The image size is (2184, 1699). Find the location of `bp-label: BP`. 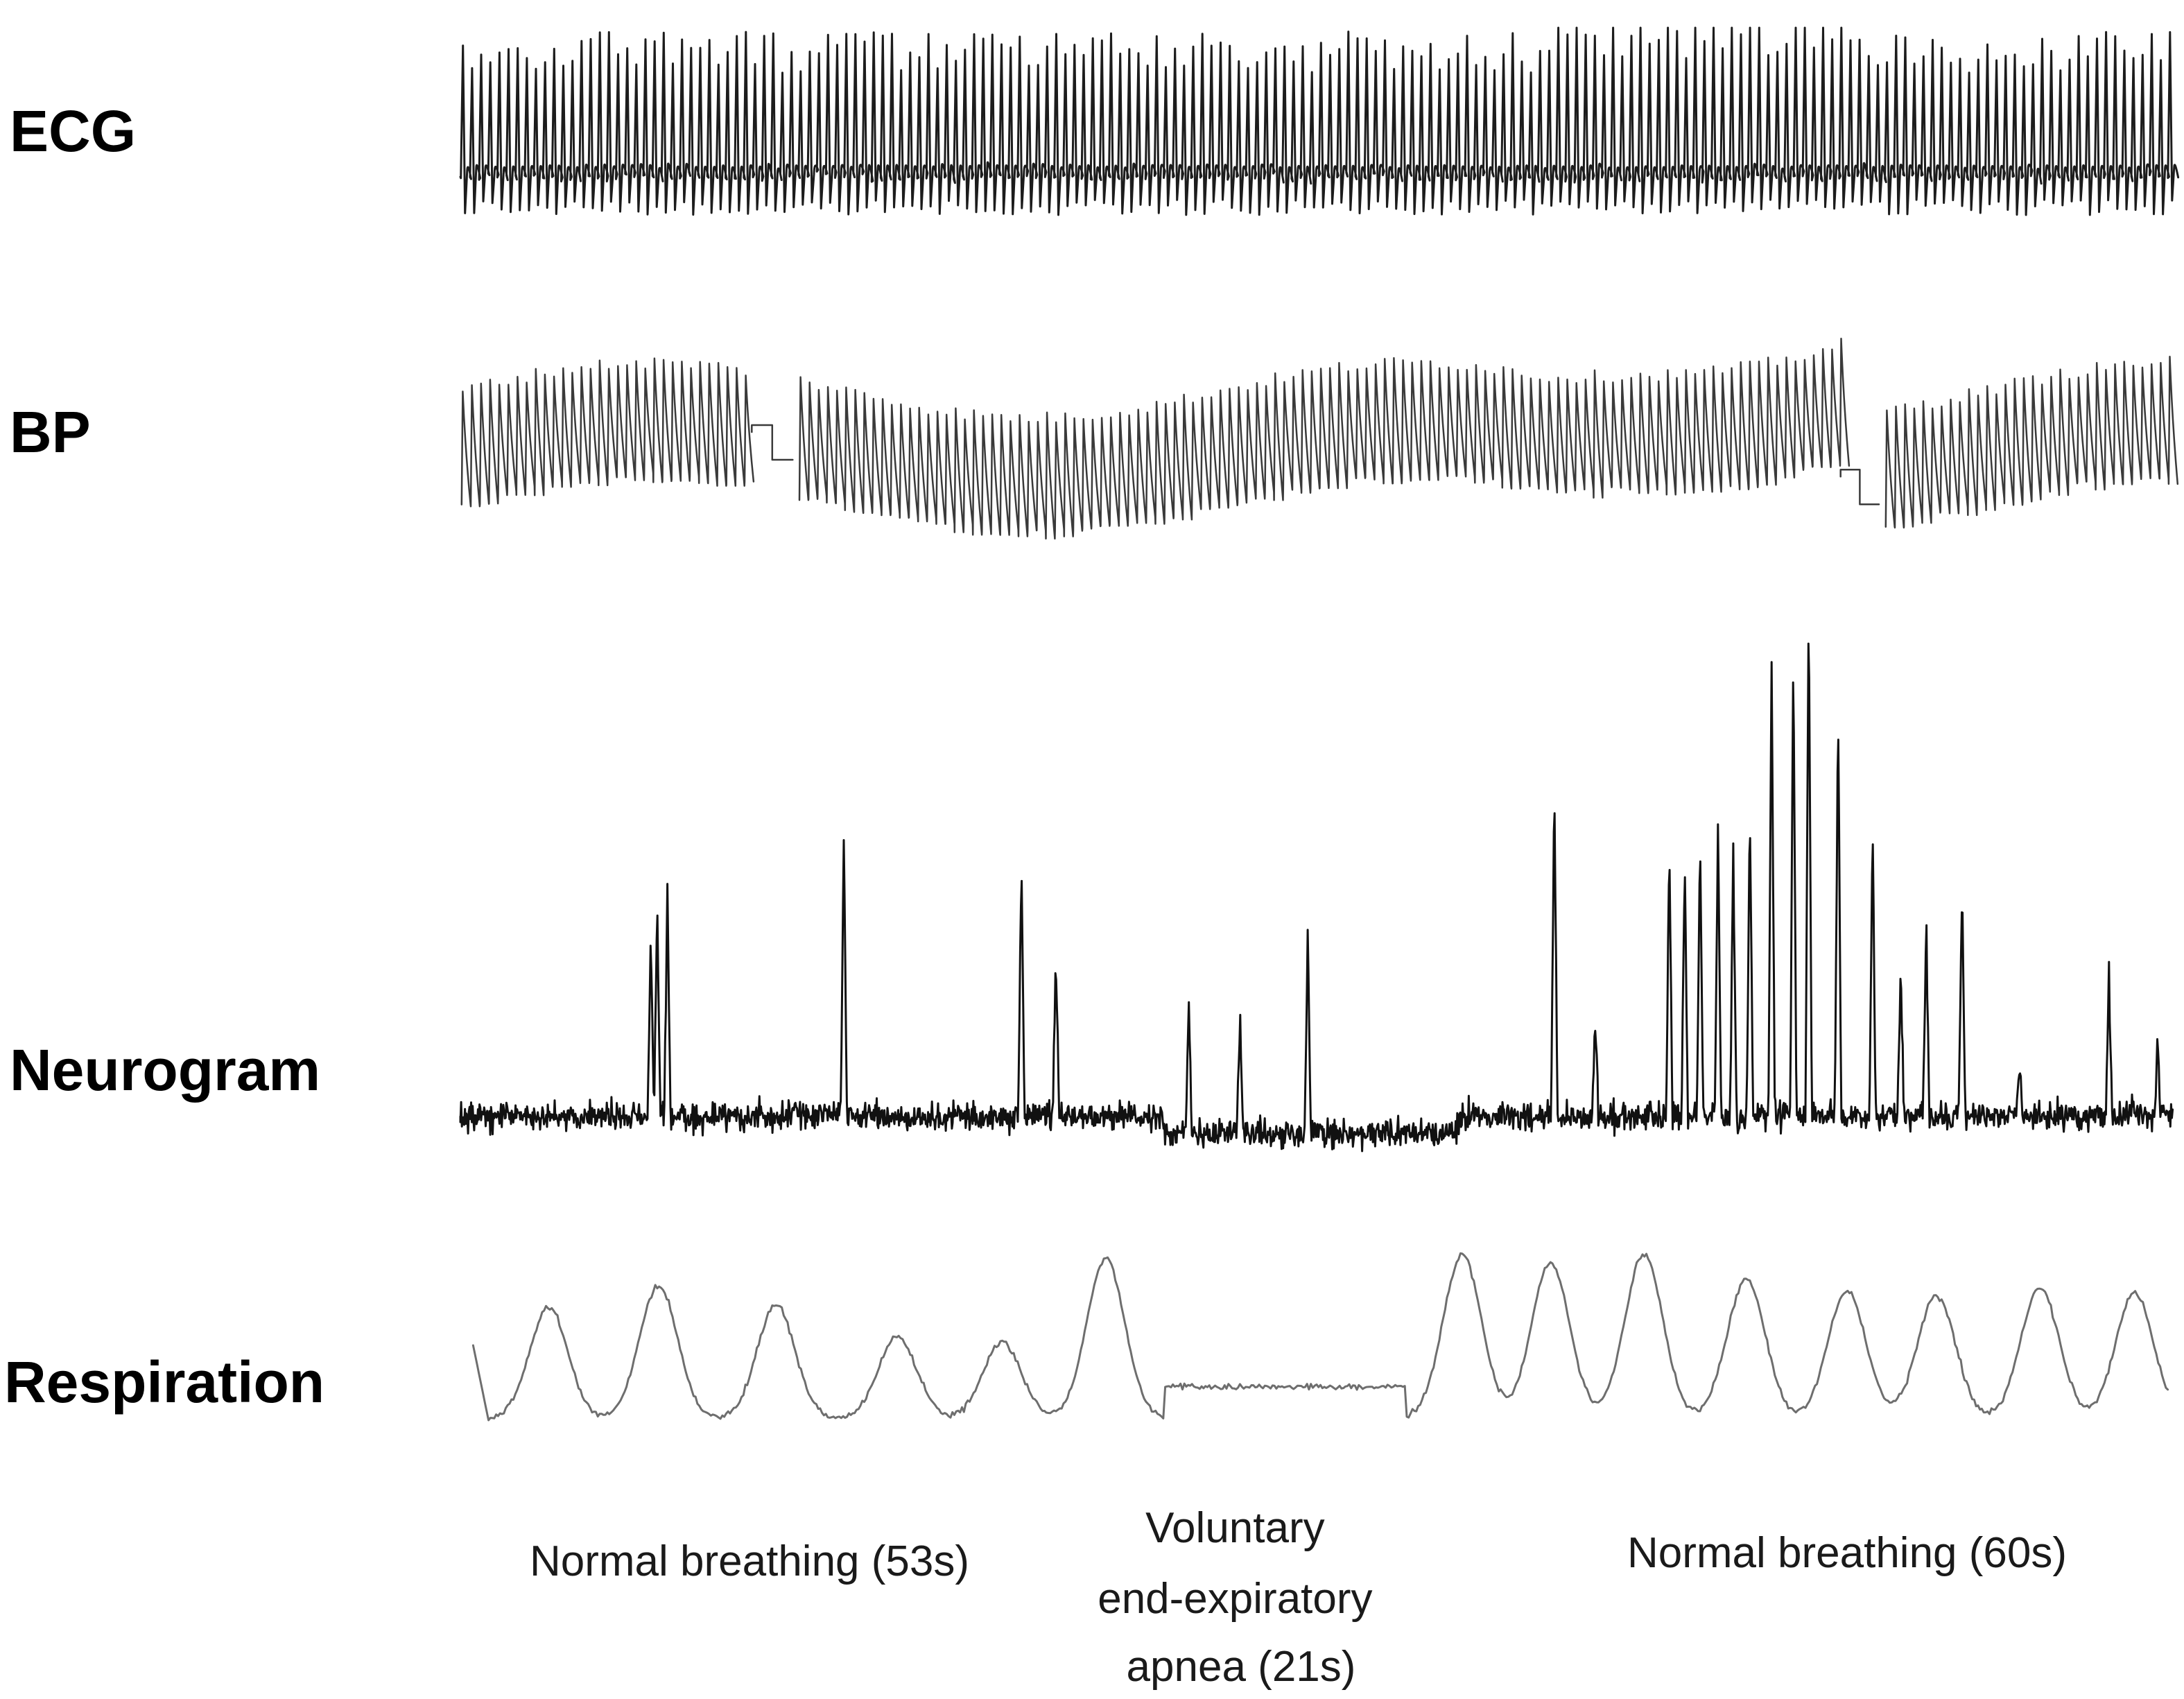

bp-label: BP is located at coordinates (51, 432).